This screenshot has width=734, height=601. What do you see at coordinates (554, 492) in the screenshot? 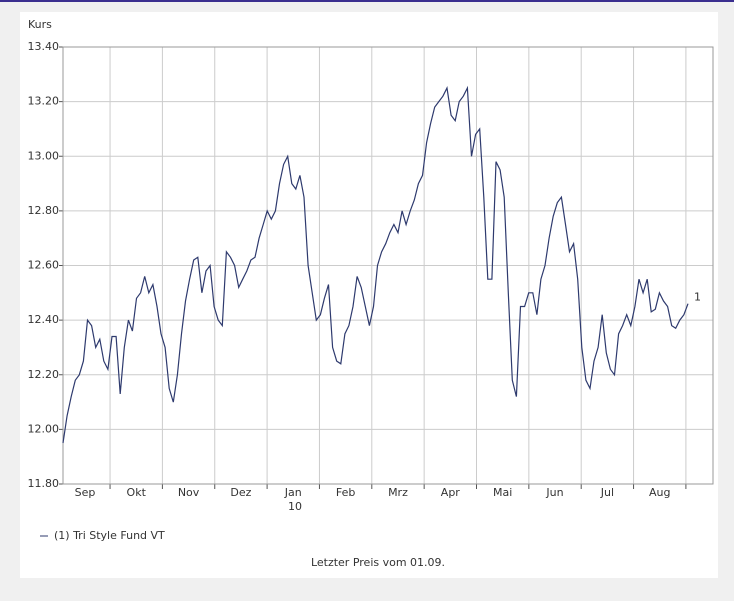
I see `x-tick-label: Jun` at bounding box center [554, 492].